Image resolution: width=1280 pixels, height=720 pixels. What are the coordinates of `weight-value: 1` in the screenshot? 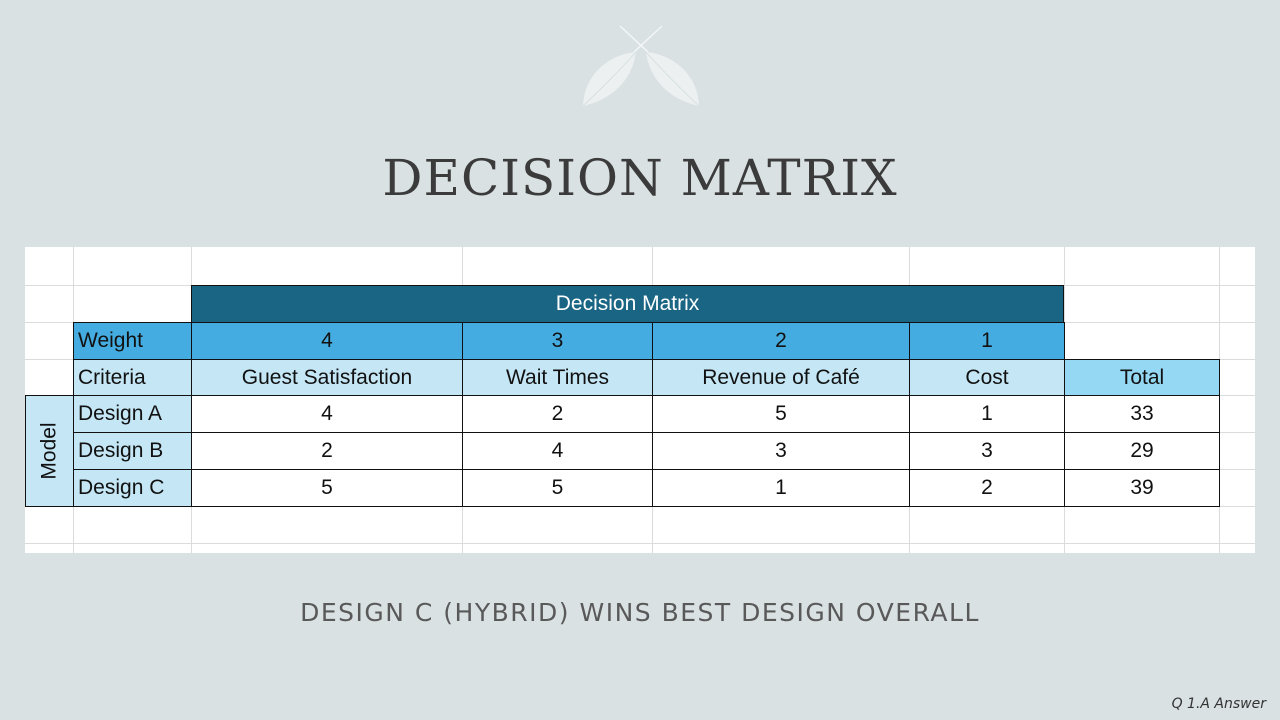 It's located at (987, 341).